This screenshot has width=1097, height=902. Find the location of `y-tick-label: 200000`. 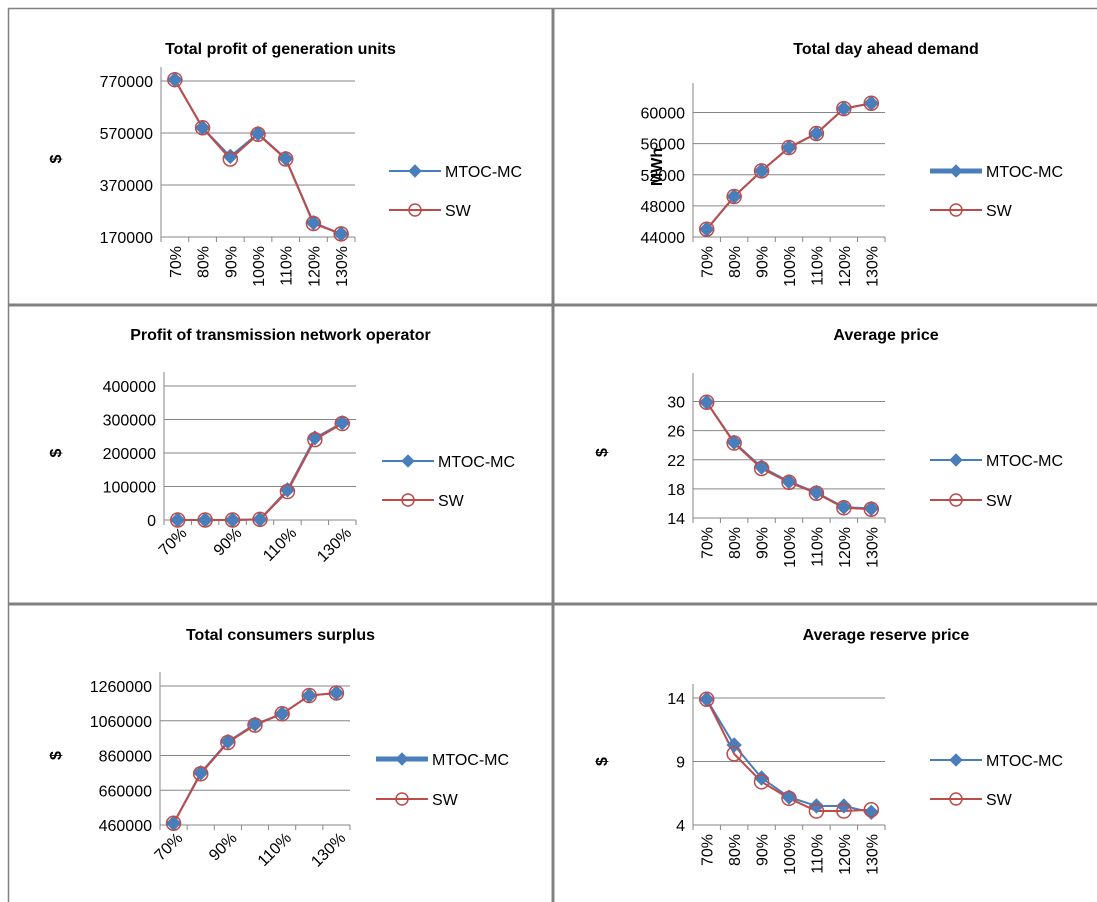

y-tick-label: 200000 is located at coordinates (129, 454).